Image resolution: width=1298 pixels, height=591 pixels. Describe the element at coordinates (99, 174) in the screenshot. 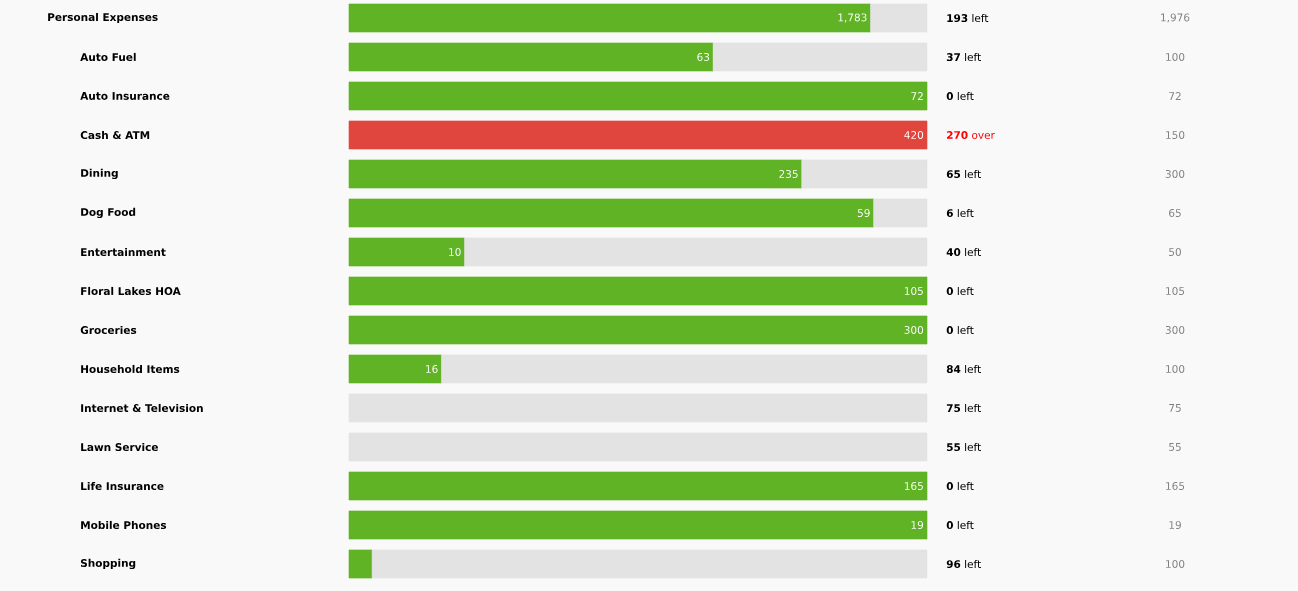

I see `y-tick-label: Dining` at that location.